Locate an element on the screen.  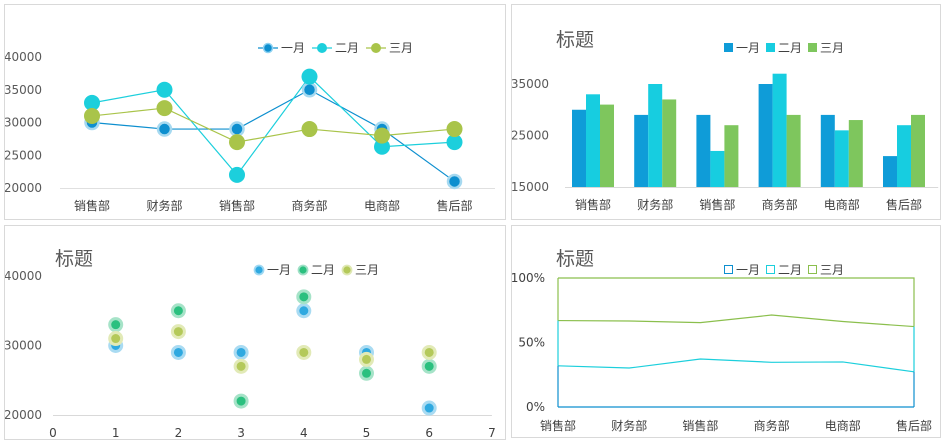
percent-area-chart-legend: 一月 二月 三月 is located at coordinates (787, 269).